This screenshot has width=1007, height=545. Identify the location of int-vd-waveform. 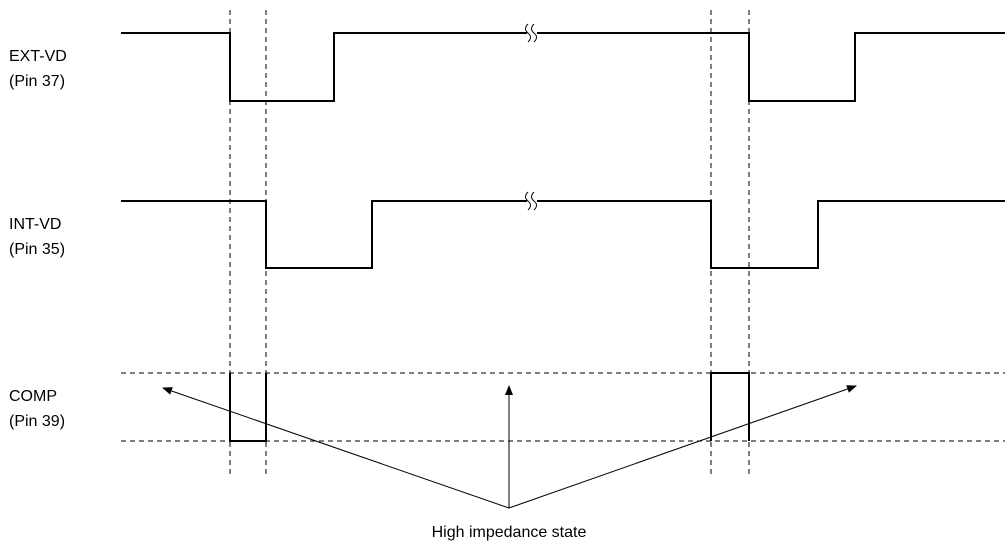
(563, 234).